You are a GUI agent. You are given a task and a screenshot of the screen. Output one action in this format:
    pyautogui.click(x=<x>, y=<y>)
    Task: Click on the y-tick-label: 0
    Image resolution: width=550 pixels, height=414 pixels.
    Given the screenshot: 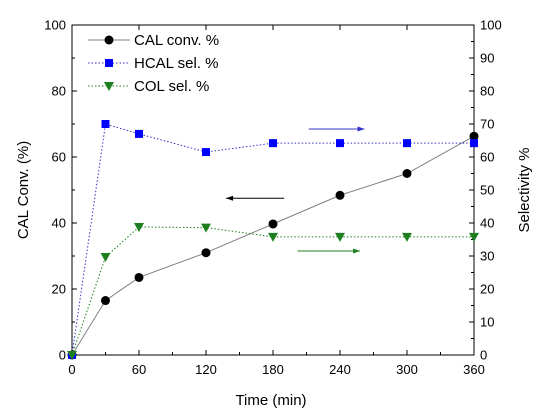 What is the action you would take?
    pyautogui.click(x=62, y=355)
    